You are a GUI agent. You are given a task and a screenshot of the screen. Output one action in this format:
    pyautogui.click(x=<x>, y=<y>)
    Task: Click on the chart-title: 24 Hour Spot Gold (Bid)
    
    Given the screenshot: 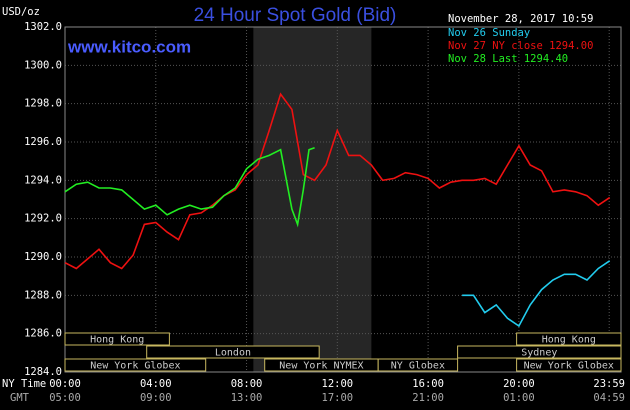 What is the action you would take?
    pyautogui.click(x=295, y=15)
    